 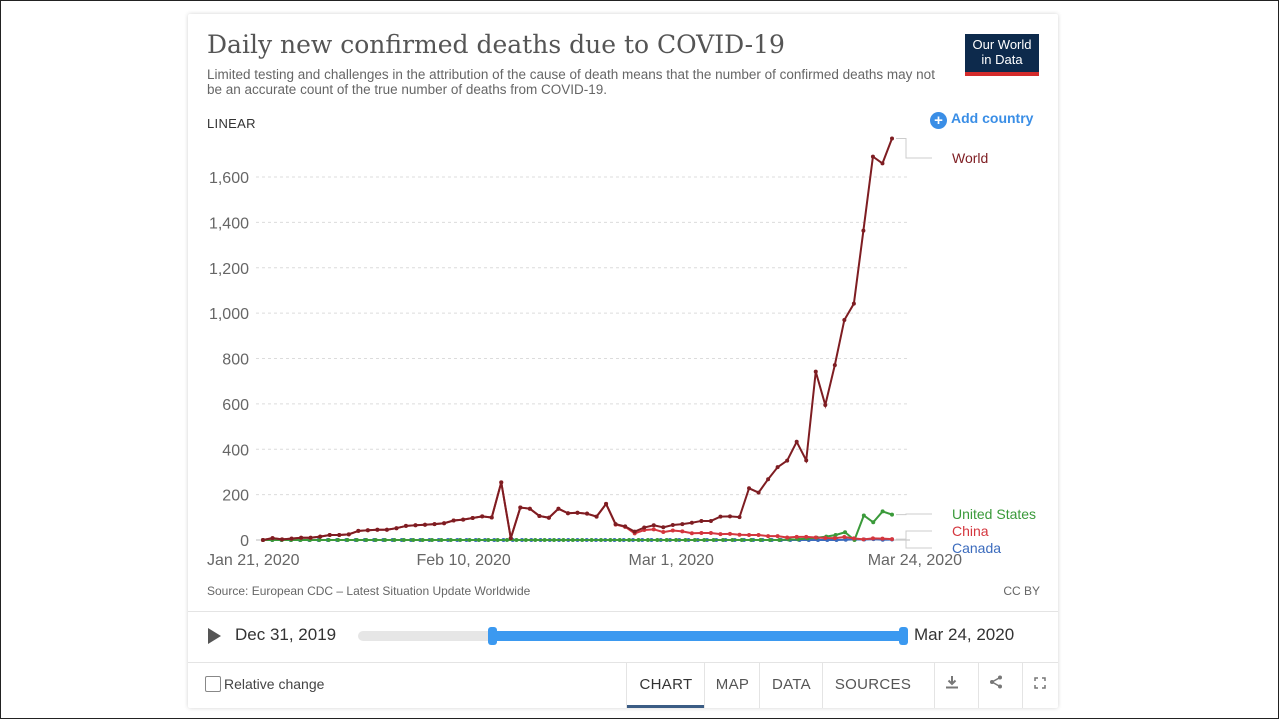 I want to click on y-tick-label: 0, so click(x=244, y=541).